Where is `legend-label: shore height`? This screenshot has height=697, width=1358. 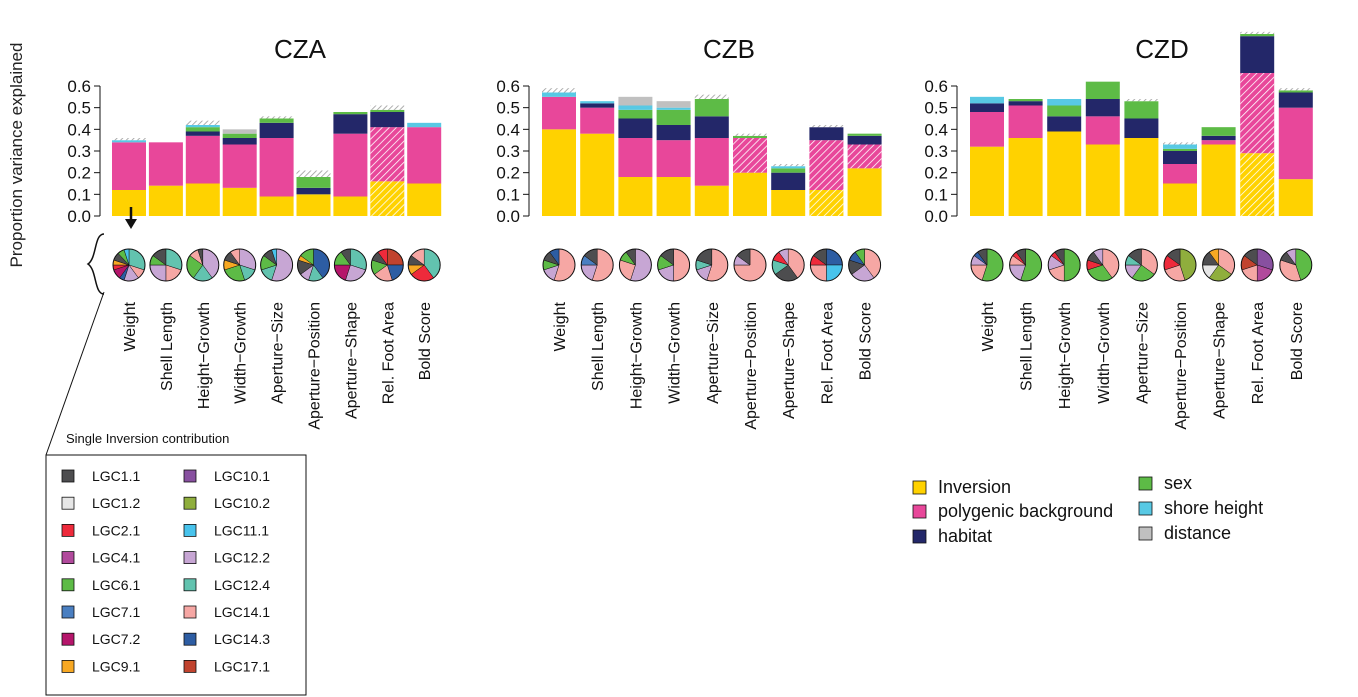 legend-label: shore height is located at coordinates (1213, 508).